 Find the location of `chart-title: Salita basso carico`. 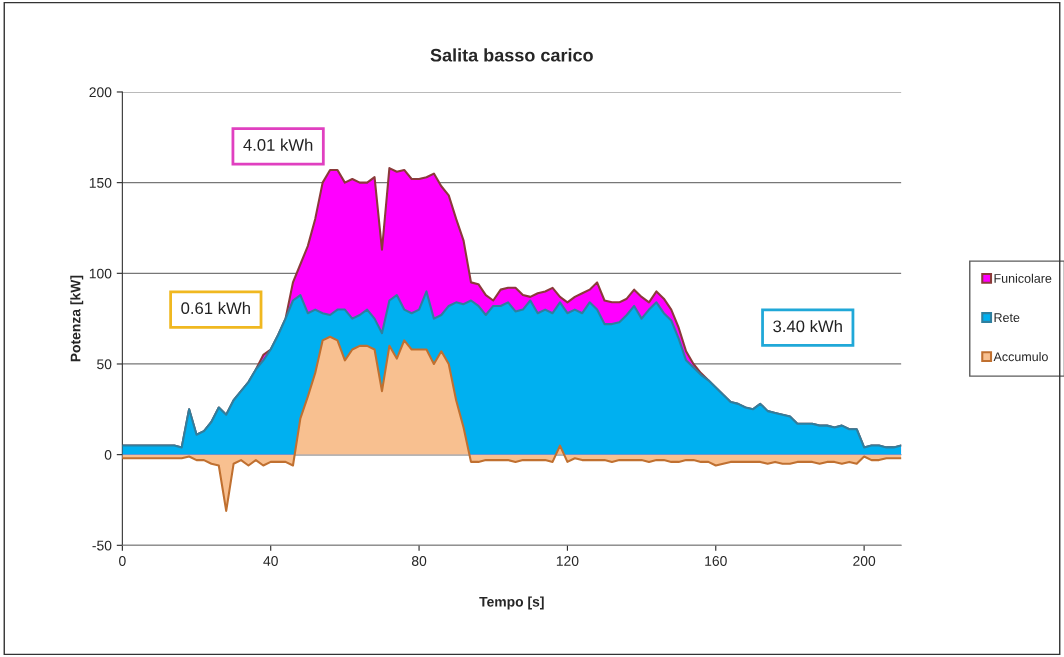

chart-title: Salita basso carico is located at coordinates (511, 55).